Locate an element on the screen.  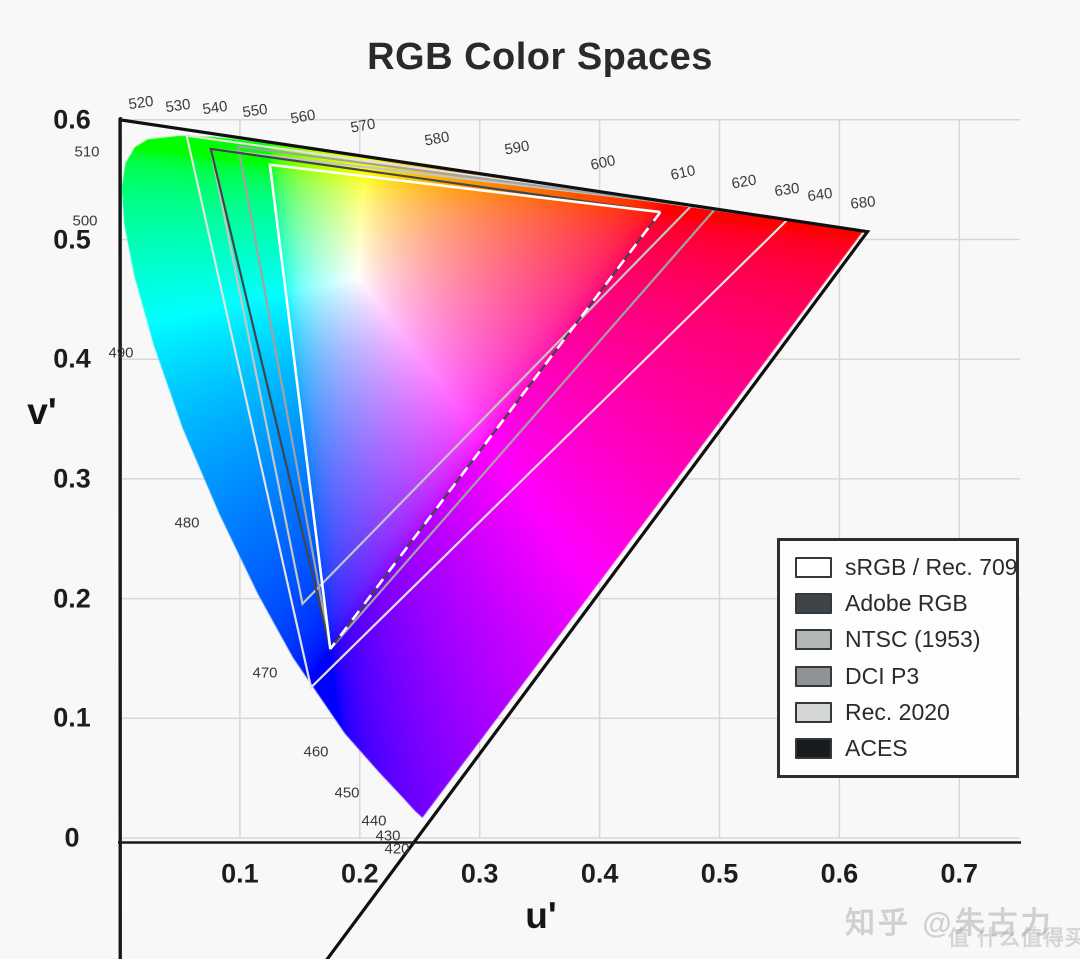
legend-label: DCI P3 is located at coordinates (882, 675).